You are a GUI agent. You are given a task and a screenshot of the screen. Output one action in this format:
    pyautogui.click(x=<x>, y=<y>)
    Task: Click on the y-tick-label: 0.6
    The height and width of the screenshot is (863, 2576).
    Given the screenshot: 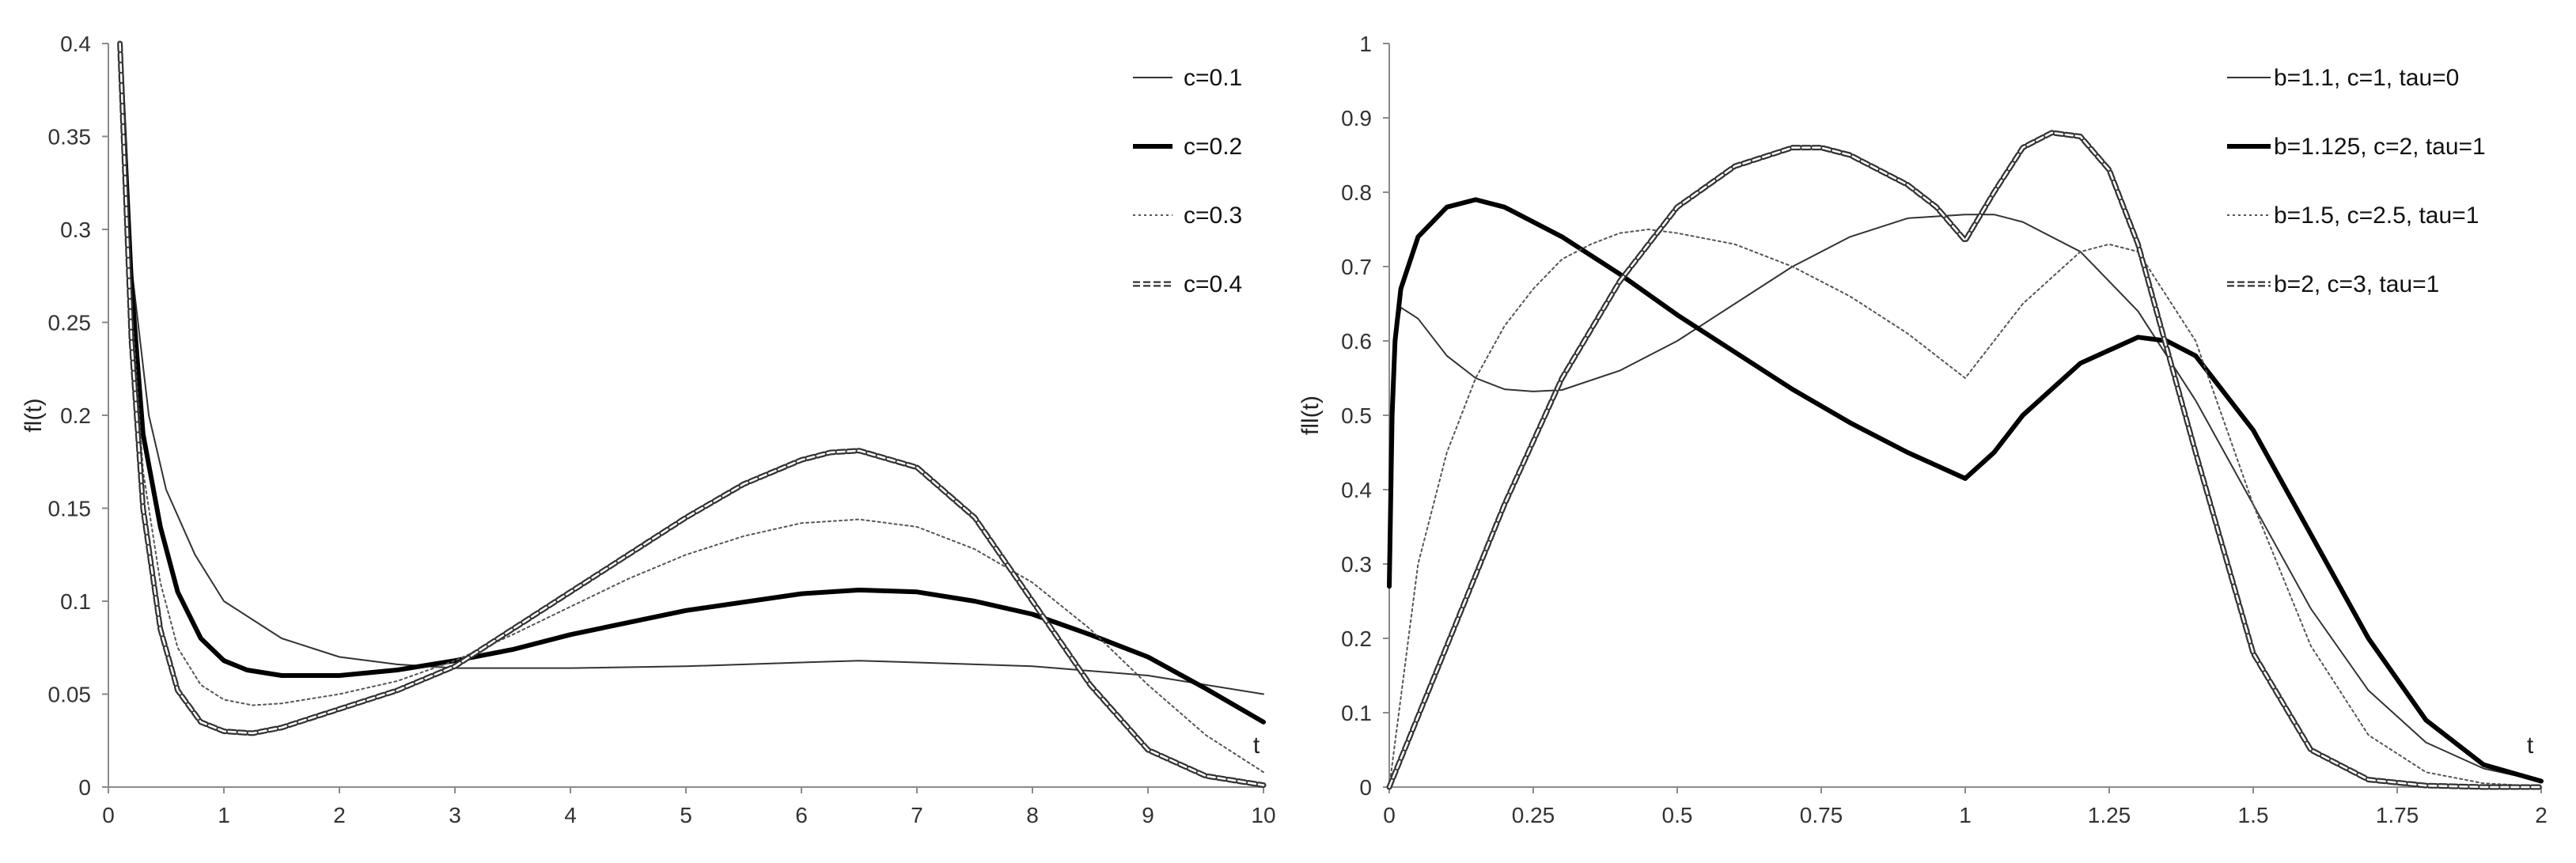 What is the action you would take?
    pyautogui.click(x=1356, y=341)
    